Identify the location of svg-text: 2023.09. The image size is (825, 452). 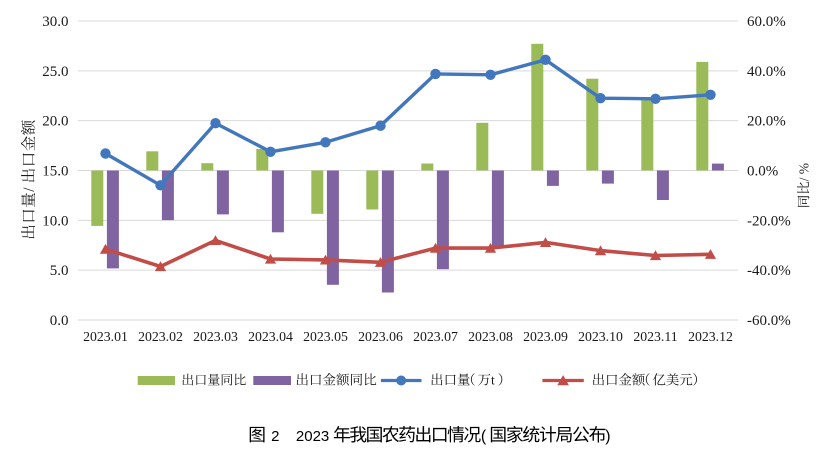
(545, 336).